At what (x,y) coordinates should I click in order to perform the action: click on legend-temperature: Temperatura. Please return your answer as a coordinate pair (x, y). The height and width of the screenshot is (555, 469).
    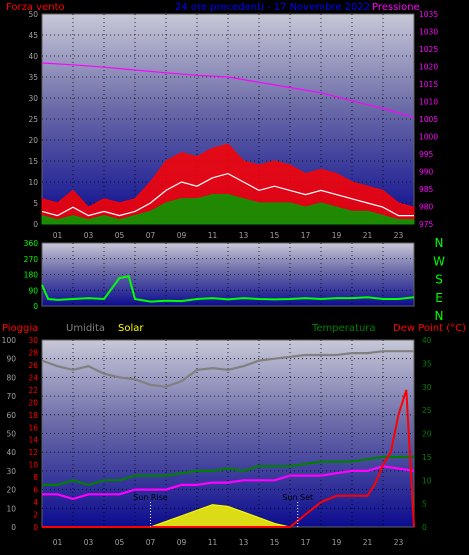
    Looking at the image, I should click on (343, 328).